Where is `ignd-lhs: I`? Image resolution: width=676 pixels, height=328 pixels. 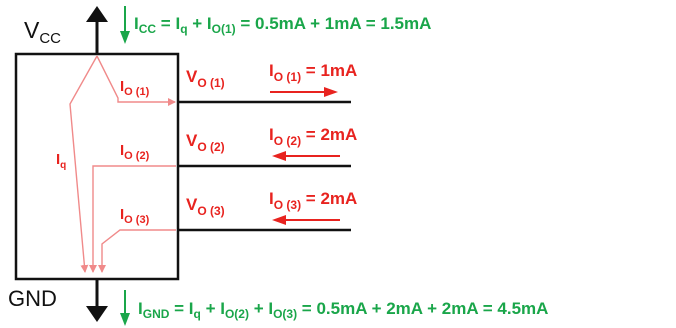 ignd-lhs: I is located at coordinates (140, 308).